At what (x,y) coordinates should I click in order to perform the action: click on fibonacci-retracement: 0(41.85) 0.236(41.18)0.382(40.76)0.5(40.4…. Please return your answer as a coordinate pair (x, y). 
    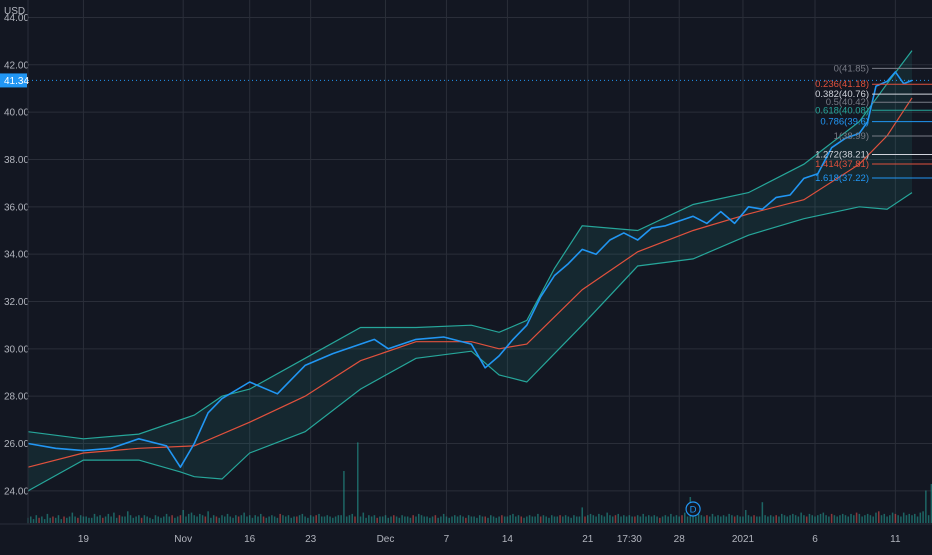
    Looking at the image, I should click on (873, 123).